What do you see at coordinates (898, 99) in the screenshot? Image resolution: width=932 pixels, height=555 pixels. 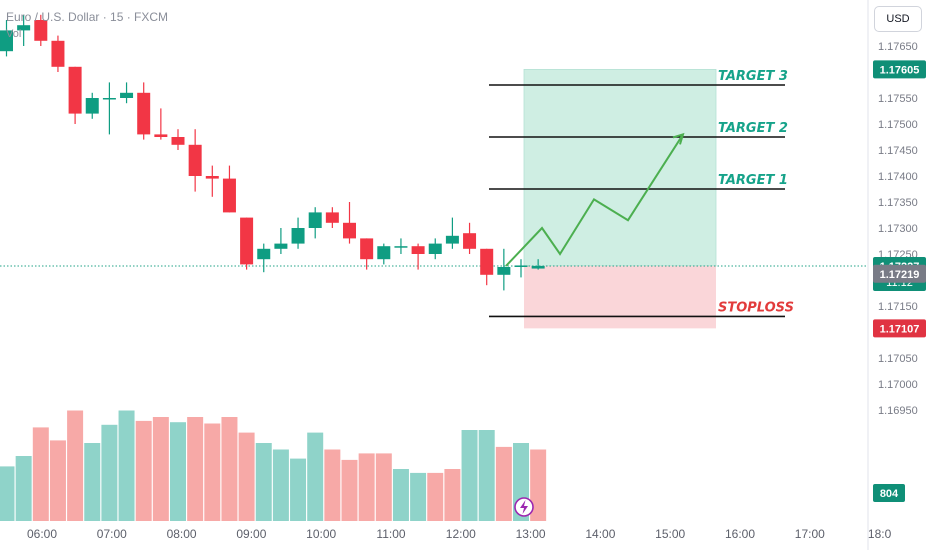 I see `y-tick-label: 1.17550` at bounding box center [898, 99].